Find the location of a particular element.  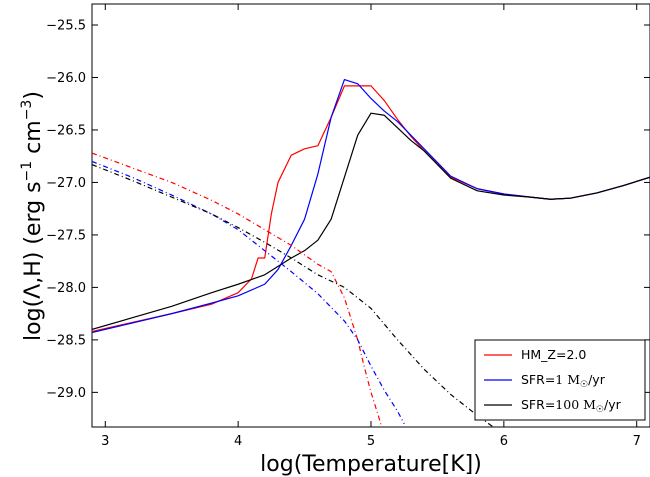

y-tick-label: −27.0 is located at coordinates (66, 183).